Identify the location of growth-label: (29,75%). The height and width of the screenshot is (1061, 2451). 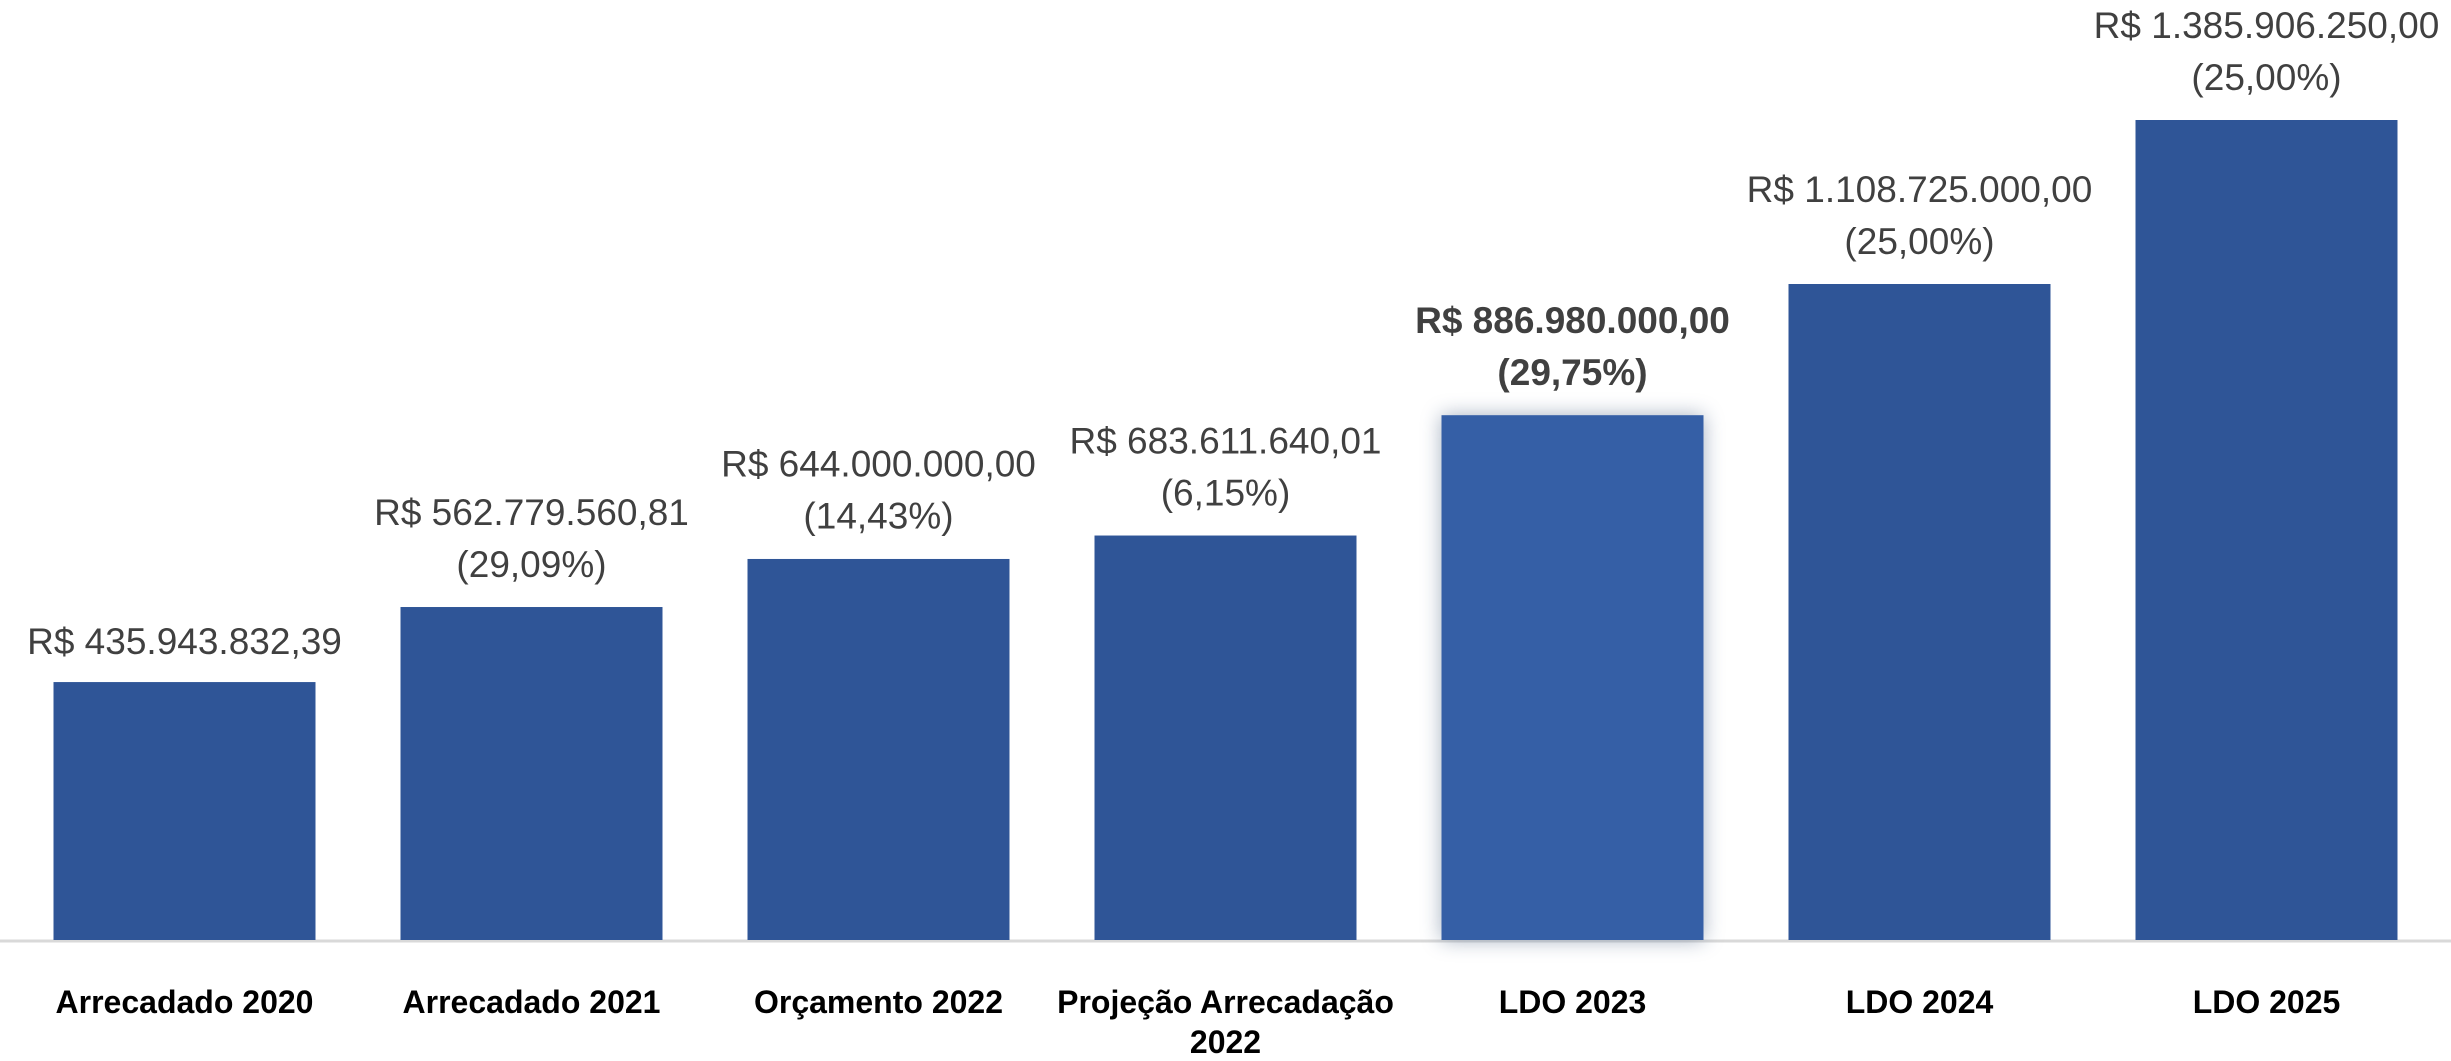
(1572, 372).